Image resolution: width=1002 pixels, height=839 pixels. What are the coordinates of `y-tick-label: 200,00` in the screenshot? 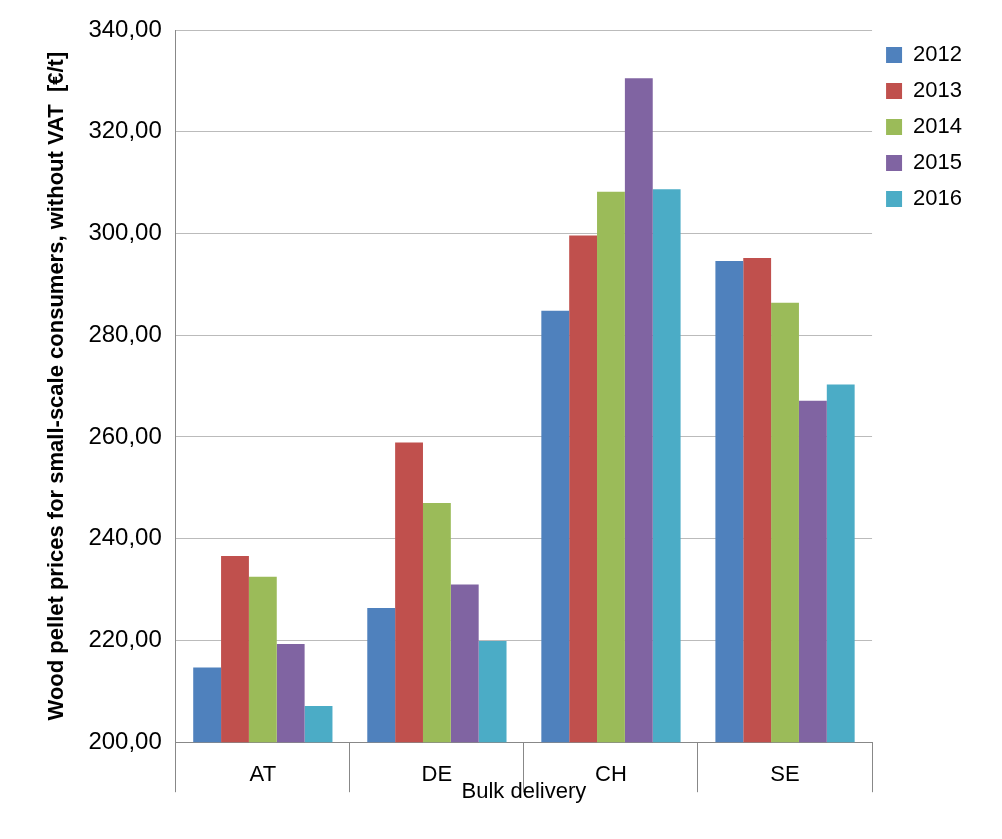 It's located at (125, 740).